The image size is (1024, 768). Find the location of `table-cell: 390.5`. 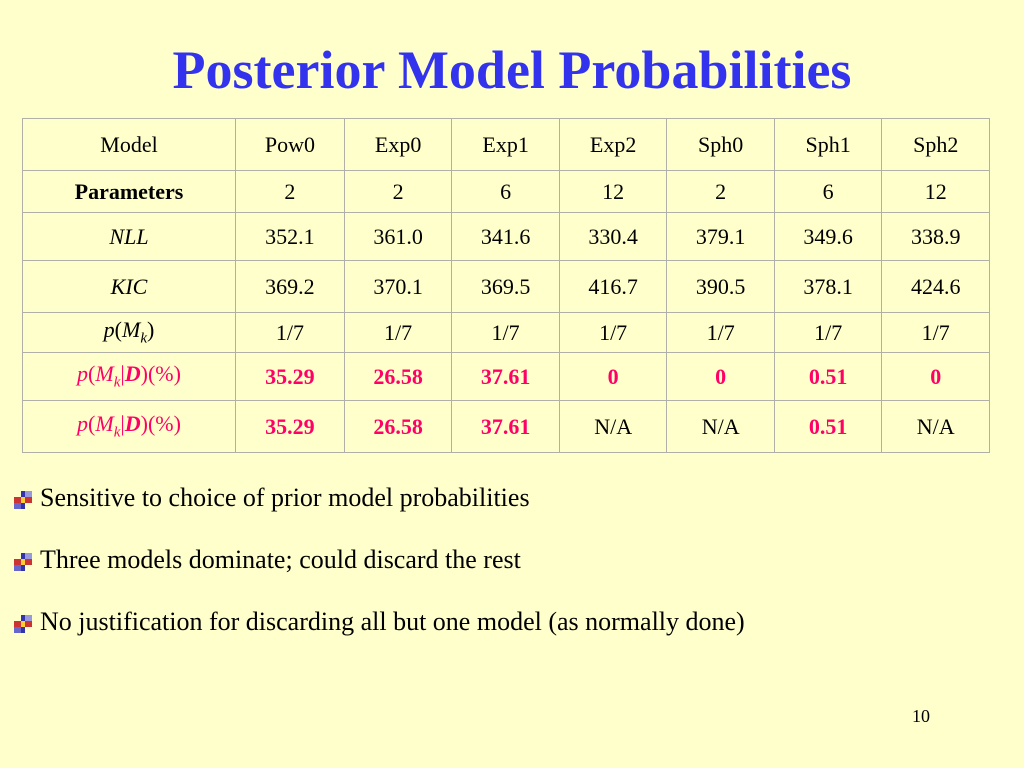

table-cell: 390.5 is located at coordinates (720, 286).